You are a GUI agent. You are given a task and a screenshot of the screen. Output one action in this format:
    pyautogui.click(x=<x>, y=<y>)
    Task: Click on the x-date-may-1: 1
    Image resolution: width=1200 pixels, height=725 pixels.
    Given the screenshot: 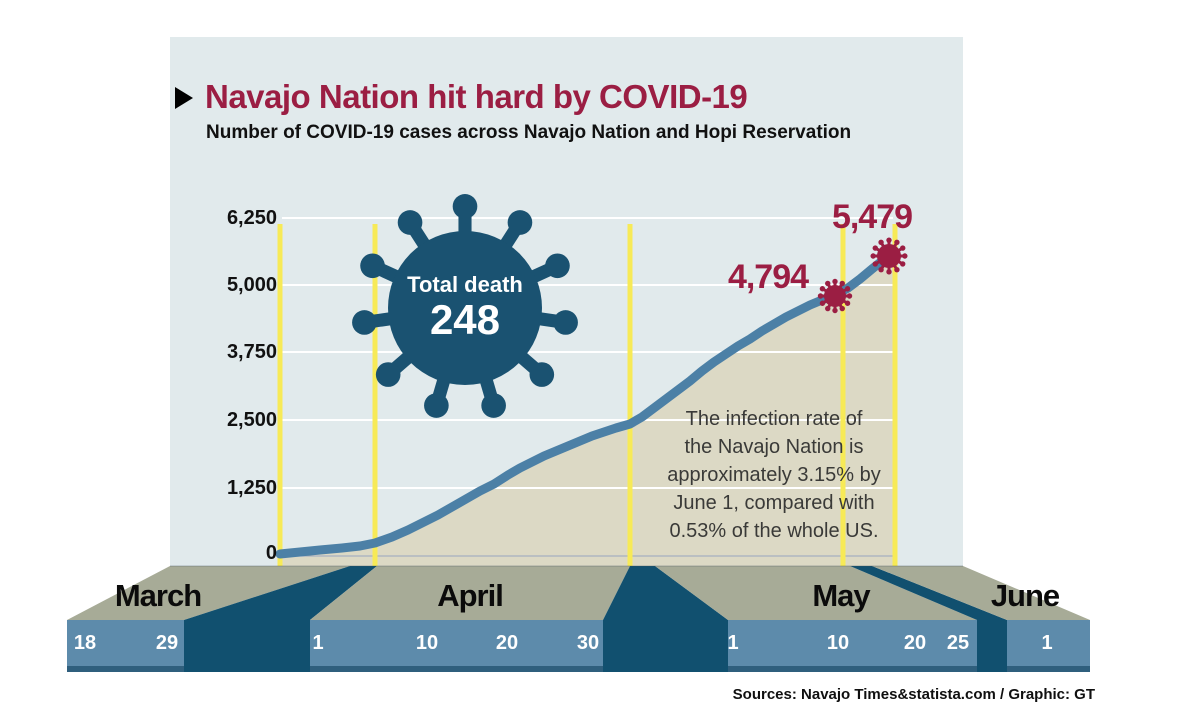 What is the action you would take?
    pyautogui.click(x=733, y=643)
    